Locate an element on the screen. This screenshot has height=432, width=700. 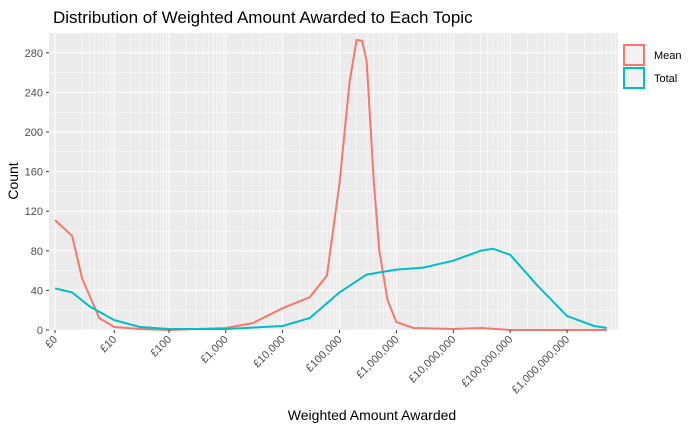
legend-key-total is located at coordinates (634, 78).